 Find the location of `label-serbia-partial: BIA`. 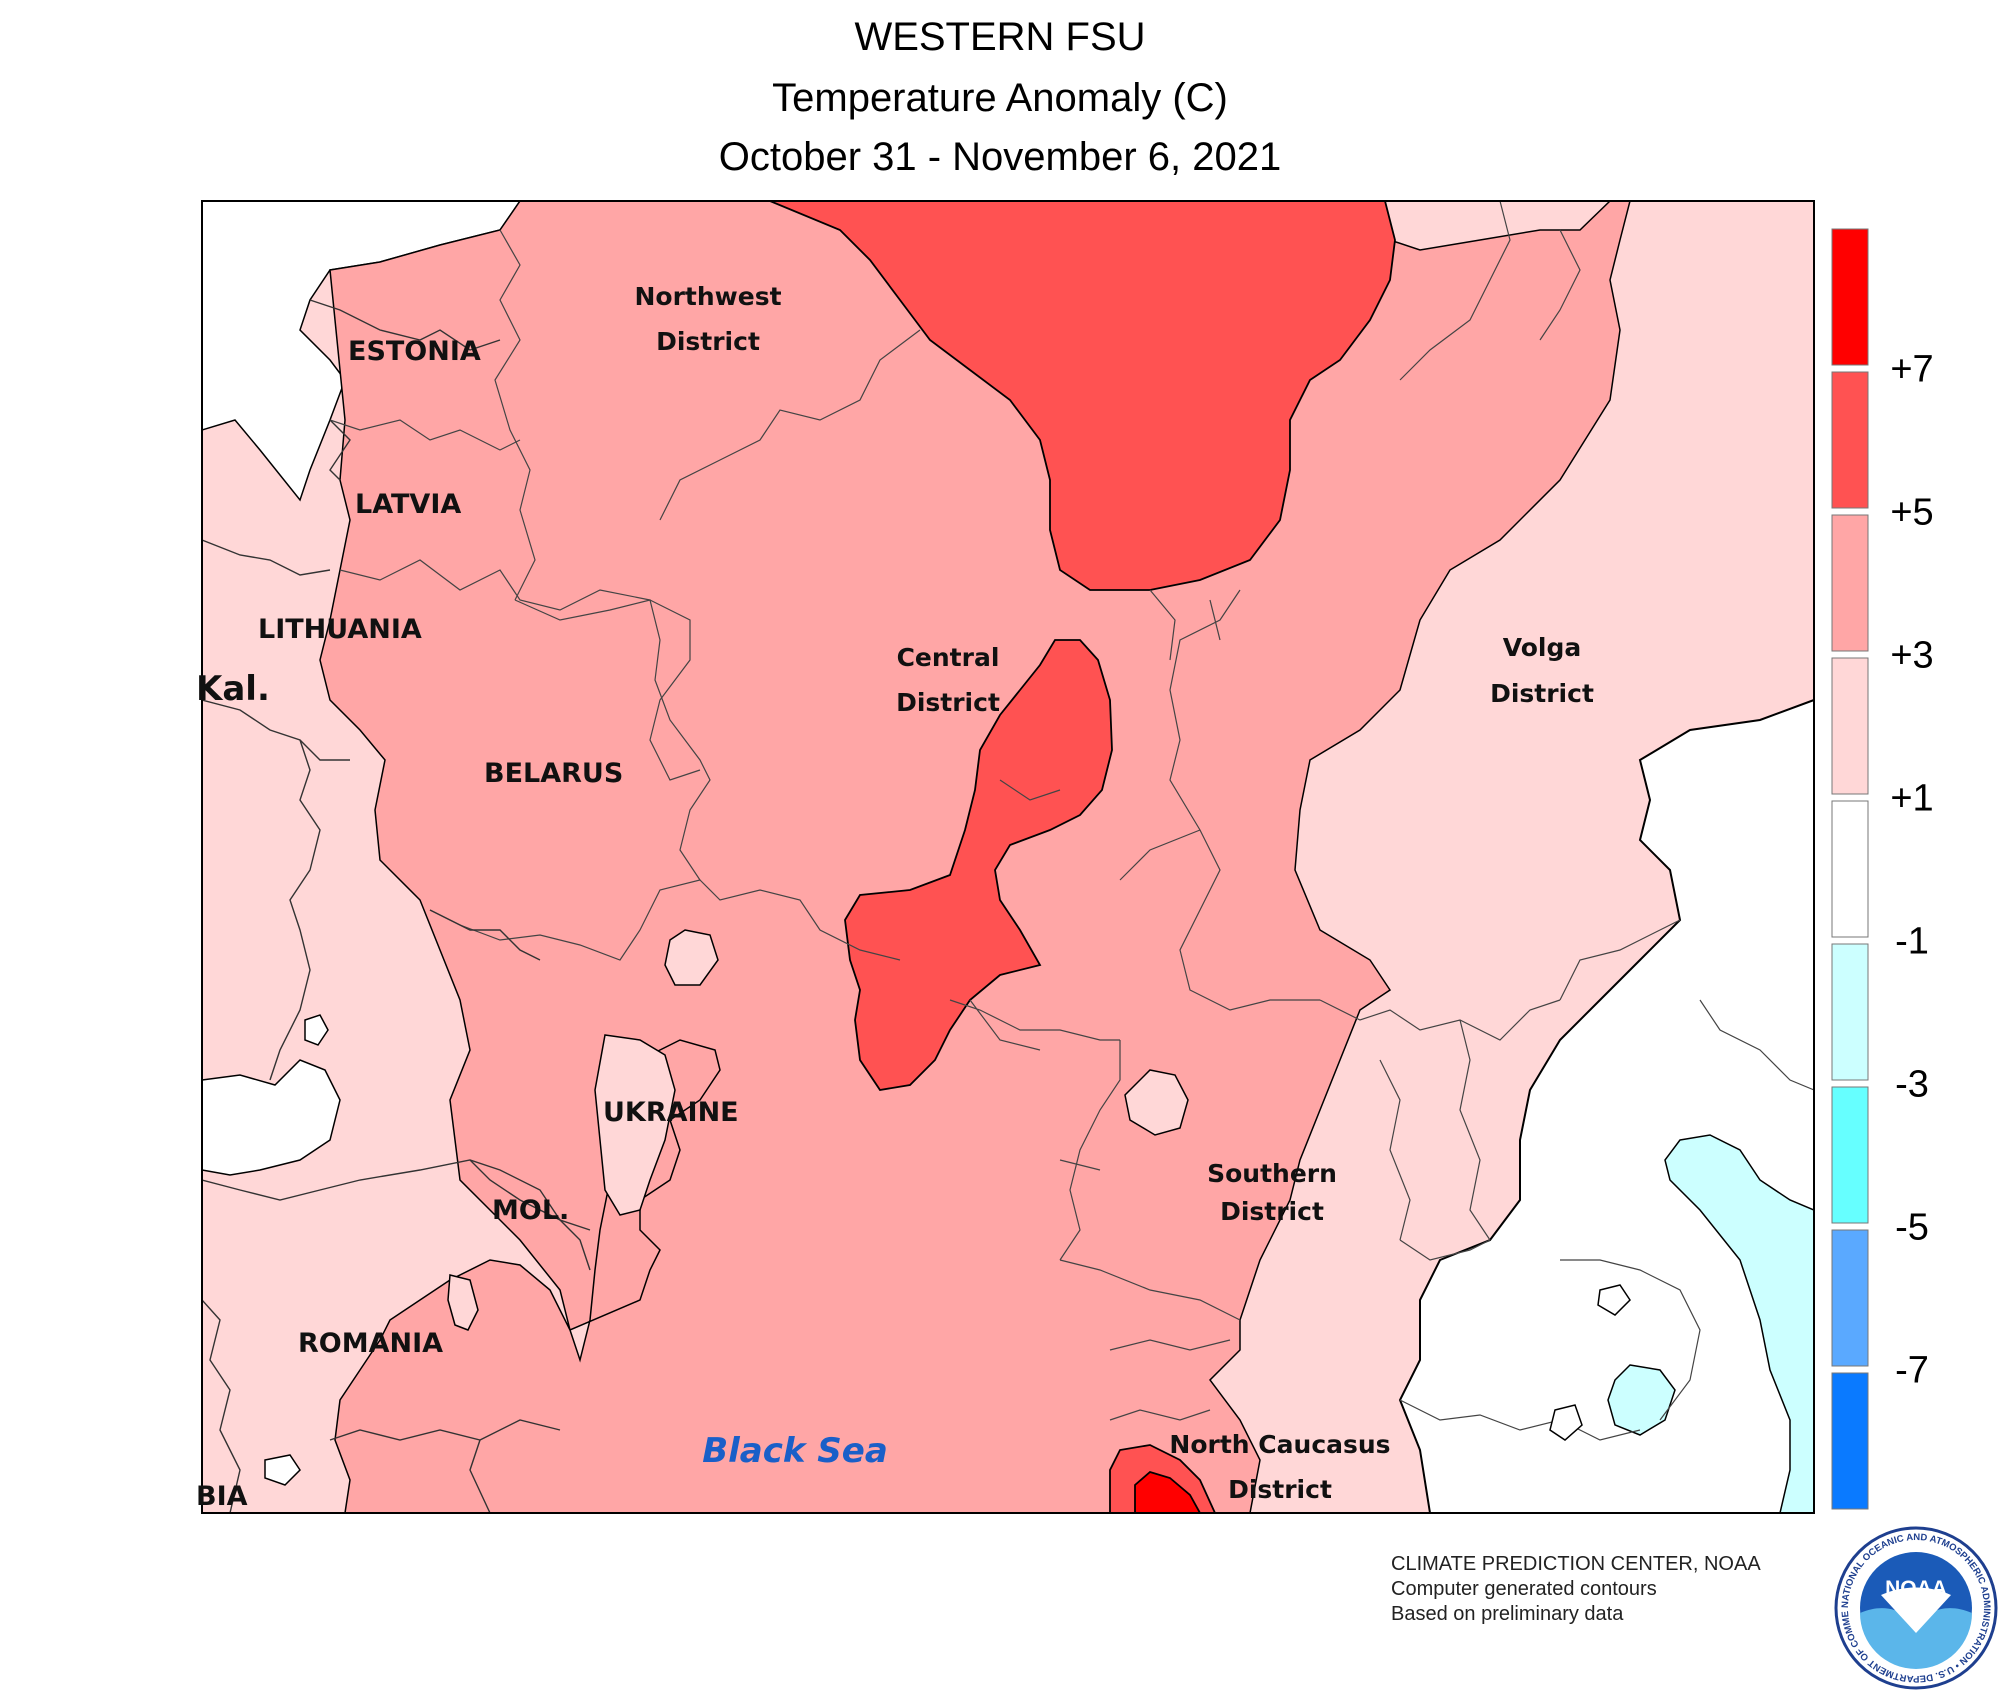

label-serbia-partial: BIA is located at coordinates (222, 1496).